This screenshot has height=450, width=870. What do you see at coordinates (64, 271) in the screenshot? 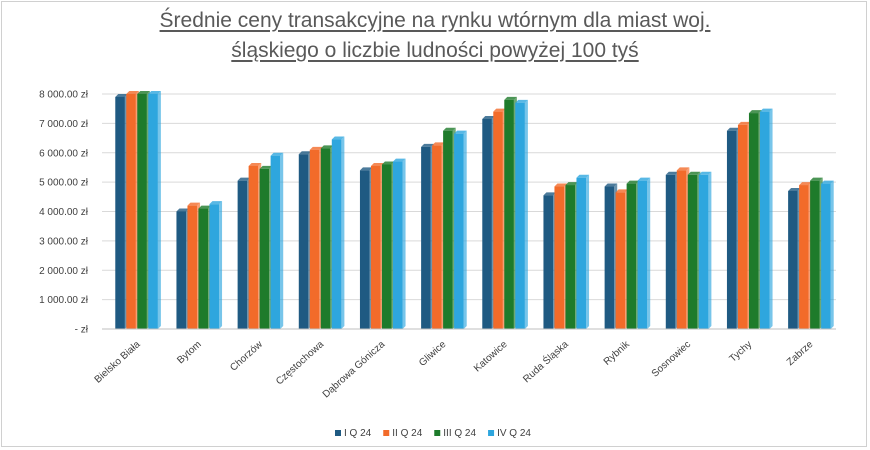
I see `y-tick-label: 2 000.00 zł` at bounding box center [64, 271].